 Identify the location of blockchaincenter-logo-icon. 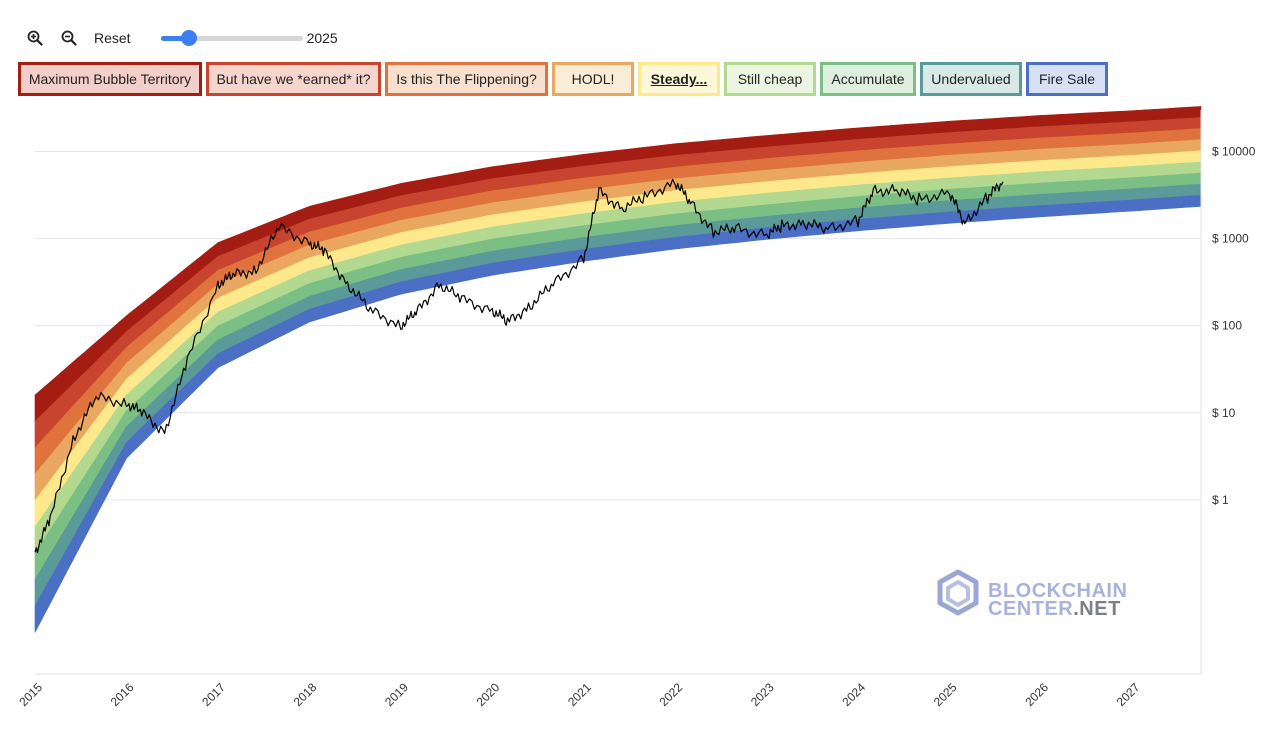
(958, 592).